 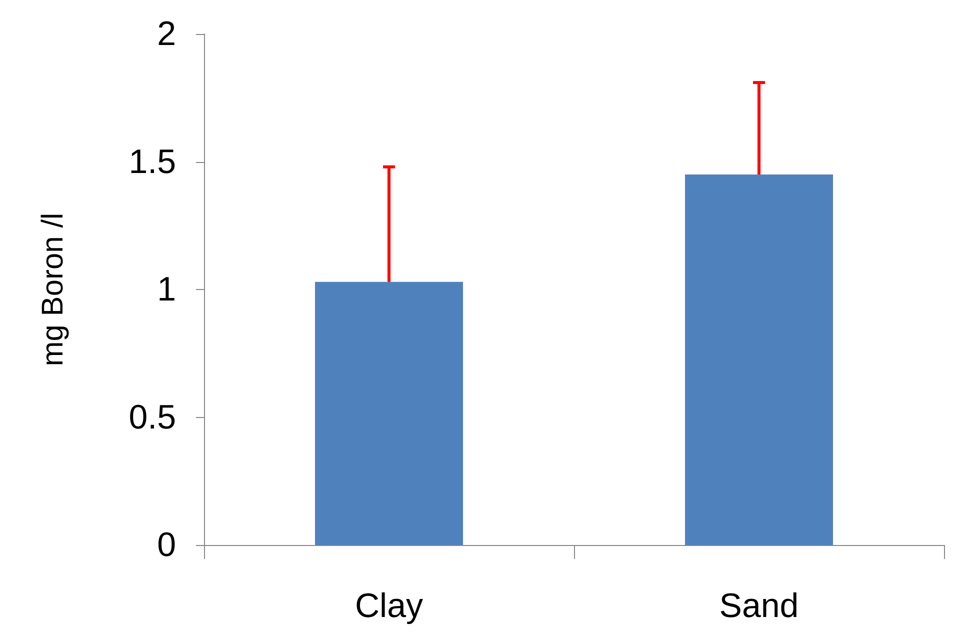 I want to click on x-tick-label: Sand, so click(x=759, y=606).